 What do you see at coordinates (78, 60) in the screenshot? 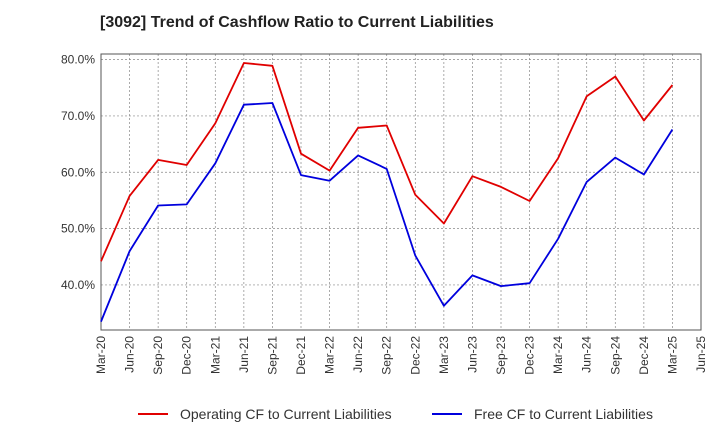
I see `y-tick-label: 80.0%` at bounding box center [78, 60].